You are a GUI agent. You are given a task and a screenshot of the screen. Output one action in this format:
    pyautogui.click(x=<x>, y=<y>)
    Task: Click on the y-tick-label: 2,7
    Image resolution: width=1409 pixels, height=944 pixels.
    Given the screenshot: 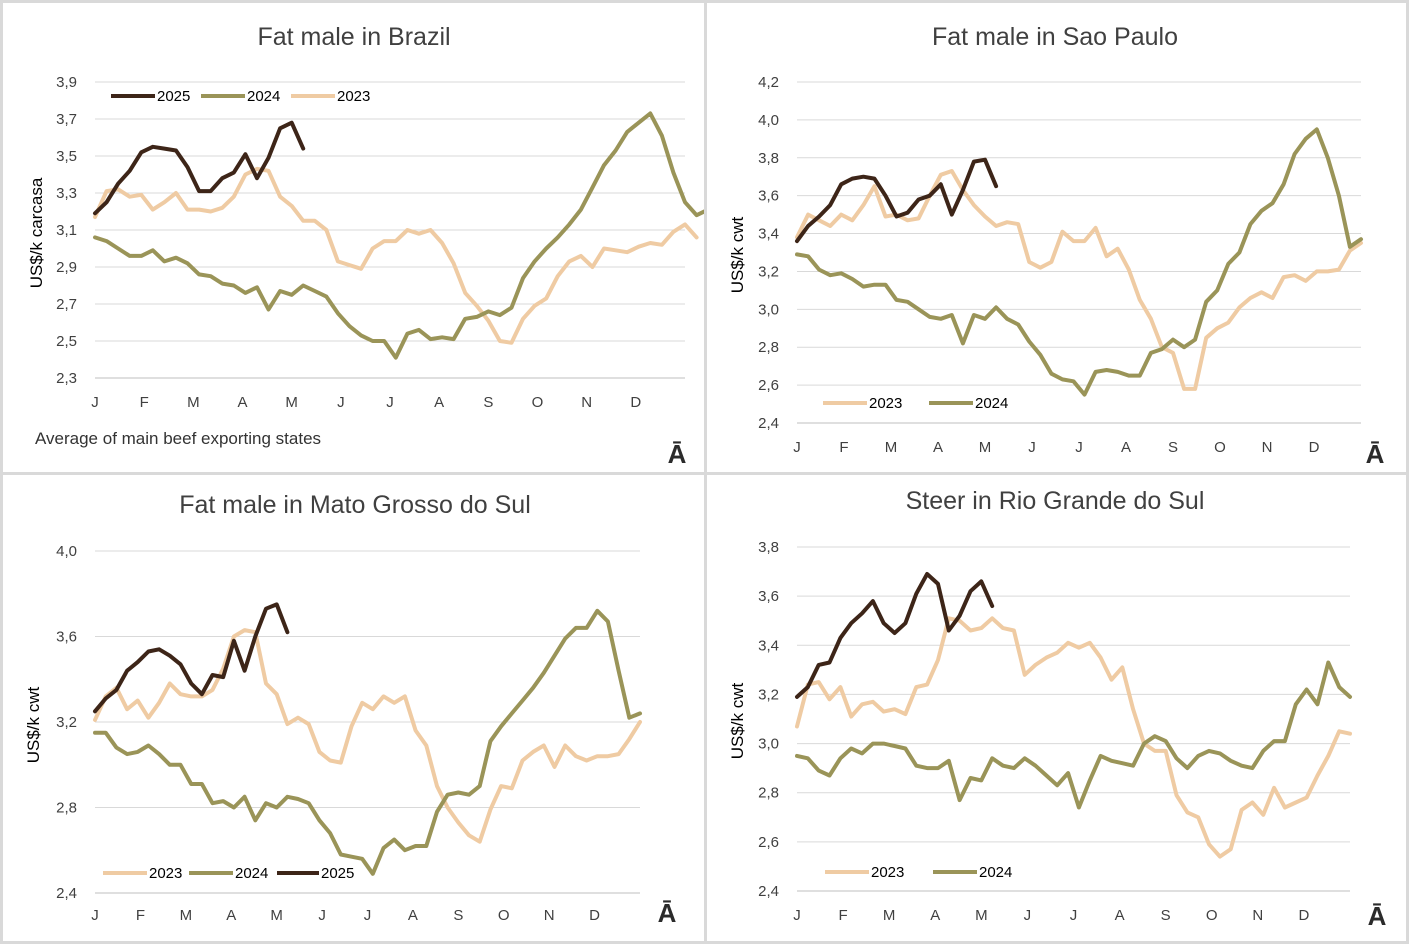 What is the action you would take?
    pyautogui.click(x=66, y=304)
    